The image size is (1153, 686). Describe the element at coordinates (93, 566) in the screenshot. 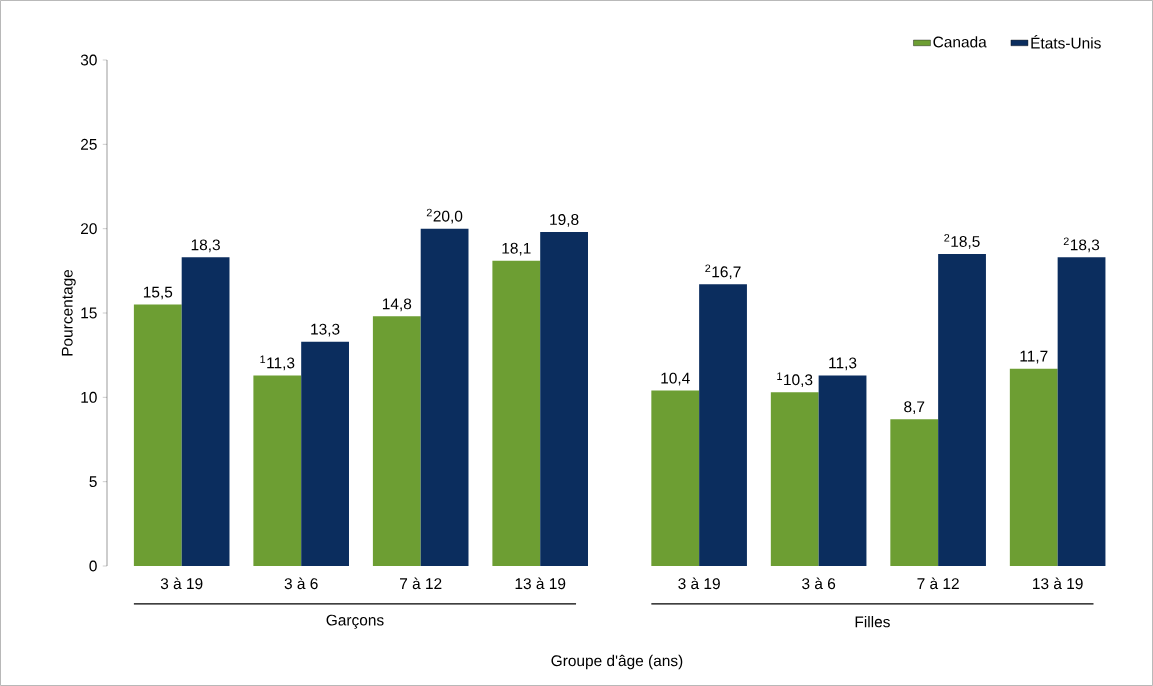

I see `y-tick-label: 0` at that location.